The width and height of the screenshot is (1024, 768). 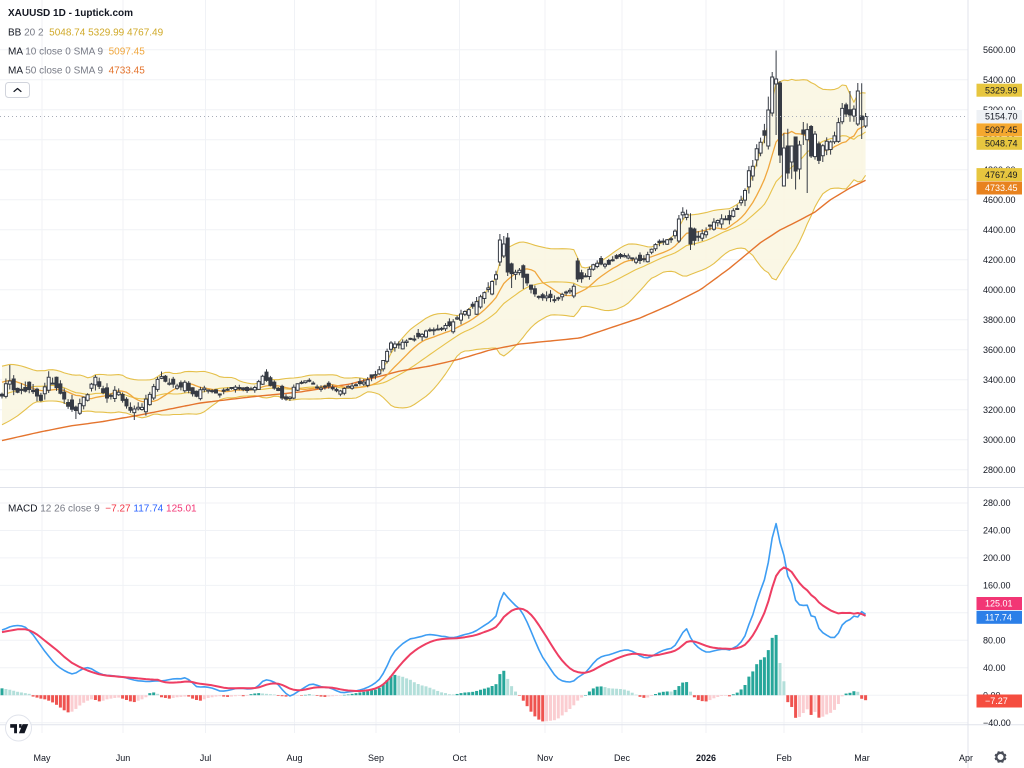 I want to click on svg-text: 4000.00, so click(x=999, y=290).